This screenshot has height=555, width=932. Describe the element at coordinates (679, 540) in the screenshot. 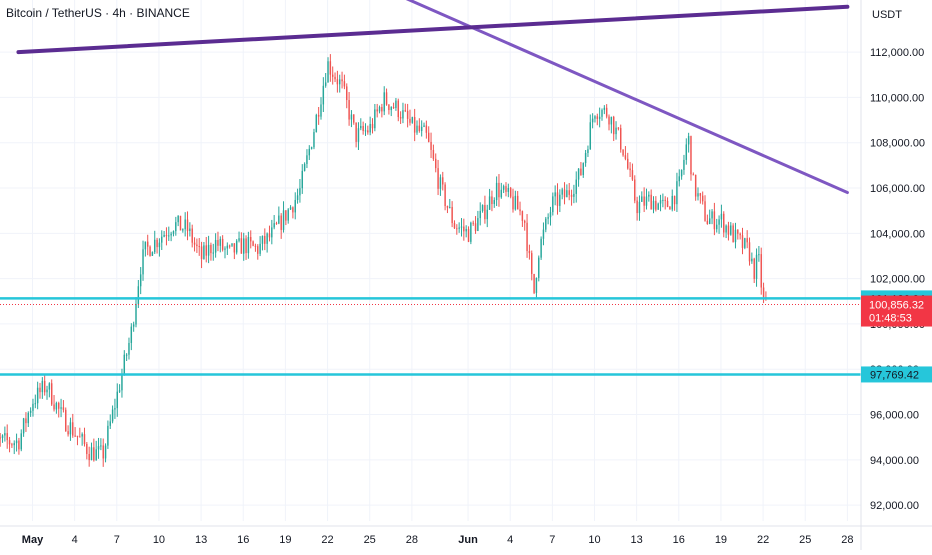

I see `time-tick-label: 16` at that location.